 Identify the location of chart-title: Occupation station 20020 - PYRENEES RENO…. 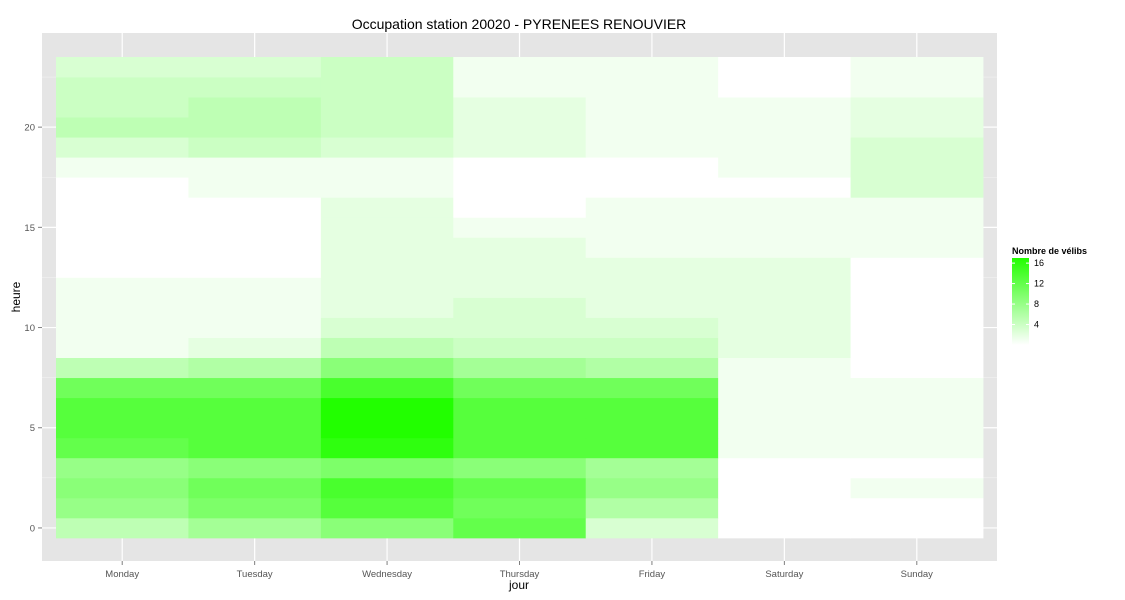
(519, 24).